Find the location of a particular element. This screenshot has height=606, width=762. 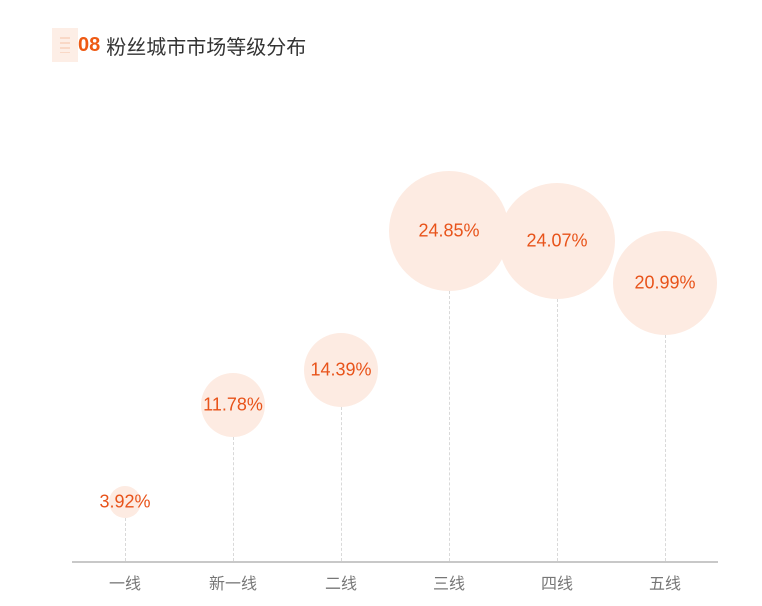

title-badge-icon is located at coordinates (65, 45).